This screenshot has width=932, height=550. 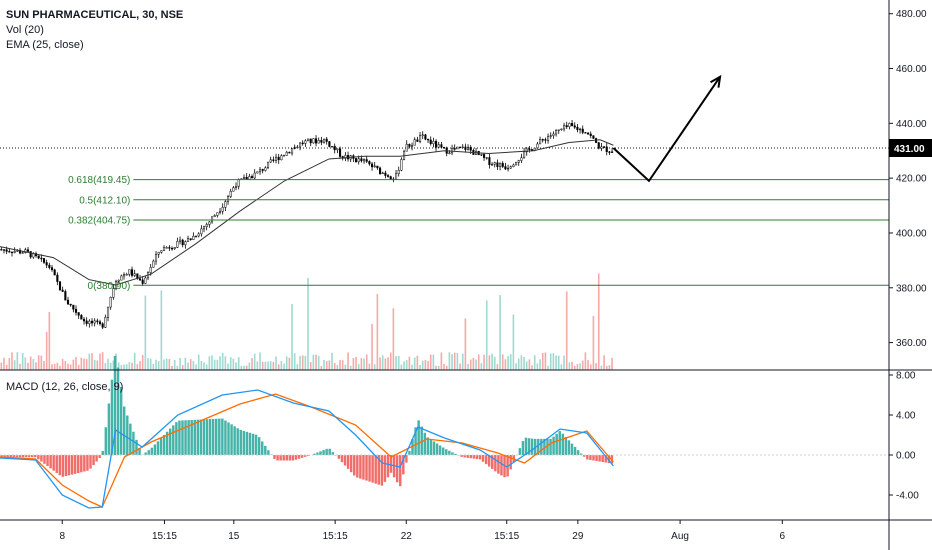 What do you see at coordinates (907, 496) in the screenshot?
I see `macd-tick-label: -4.00` at bounding box center [907, 496].